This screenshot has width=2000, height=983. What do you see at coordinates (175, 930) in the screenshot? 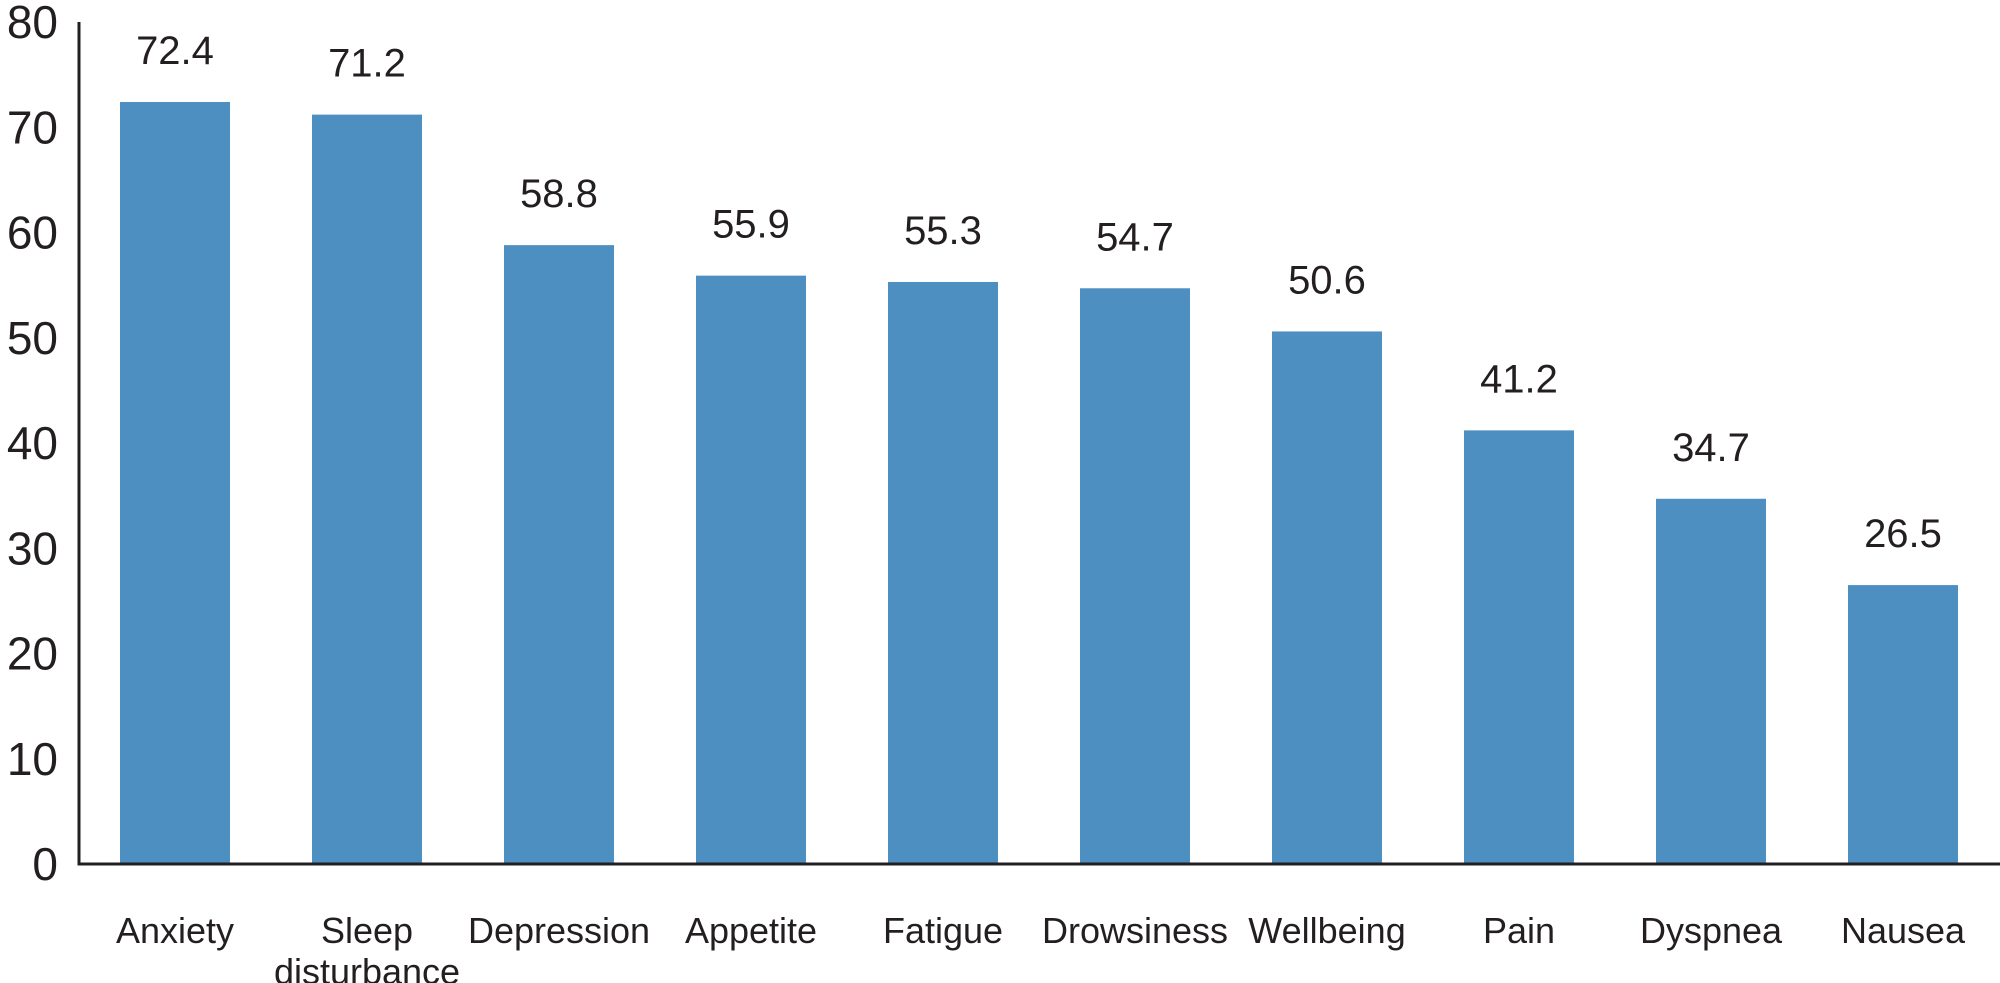
I see `x-tick-label: Anxiety` at bounding box center [175, 930].